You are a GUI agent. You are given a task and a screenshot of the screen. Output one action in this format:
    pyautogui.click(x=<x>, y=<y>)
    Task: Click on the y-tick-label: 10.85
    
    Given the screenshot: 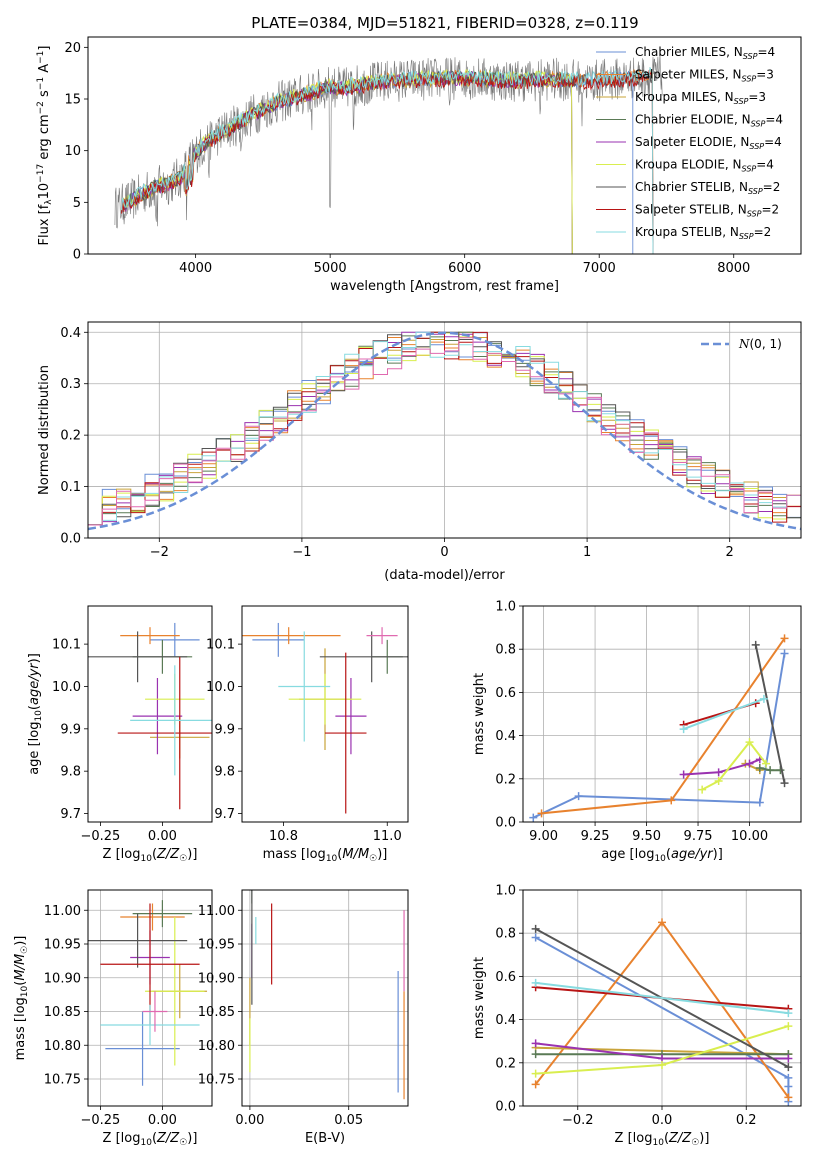 What is the action you would take?
    pyautogui.click(x=216, y=1012)
    